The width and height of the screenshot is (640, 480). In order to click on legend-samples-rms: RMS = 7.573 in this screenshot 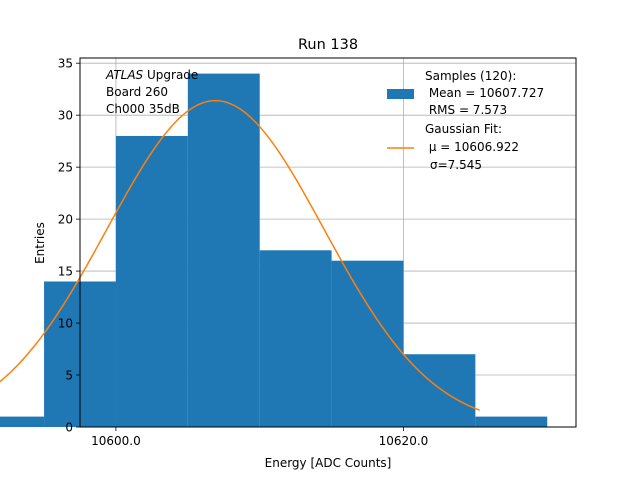, I will do `click(466, 110)`.